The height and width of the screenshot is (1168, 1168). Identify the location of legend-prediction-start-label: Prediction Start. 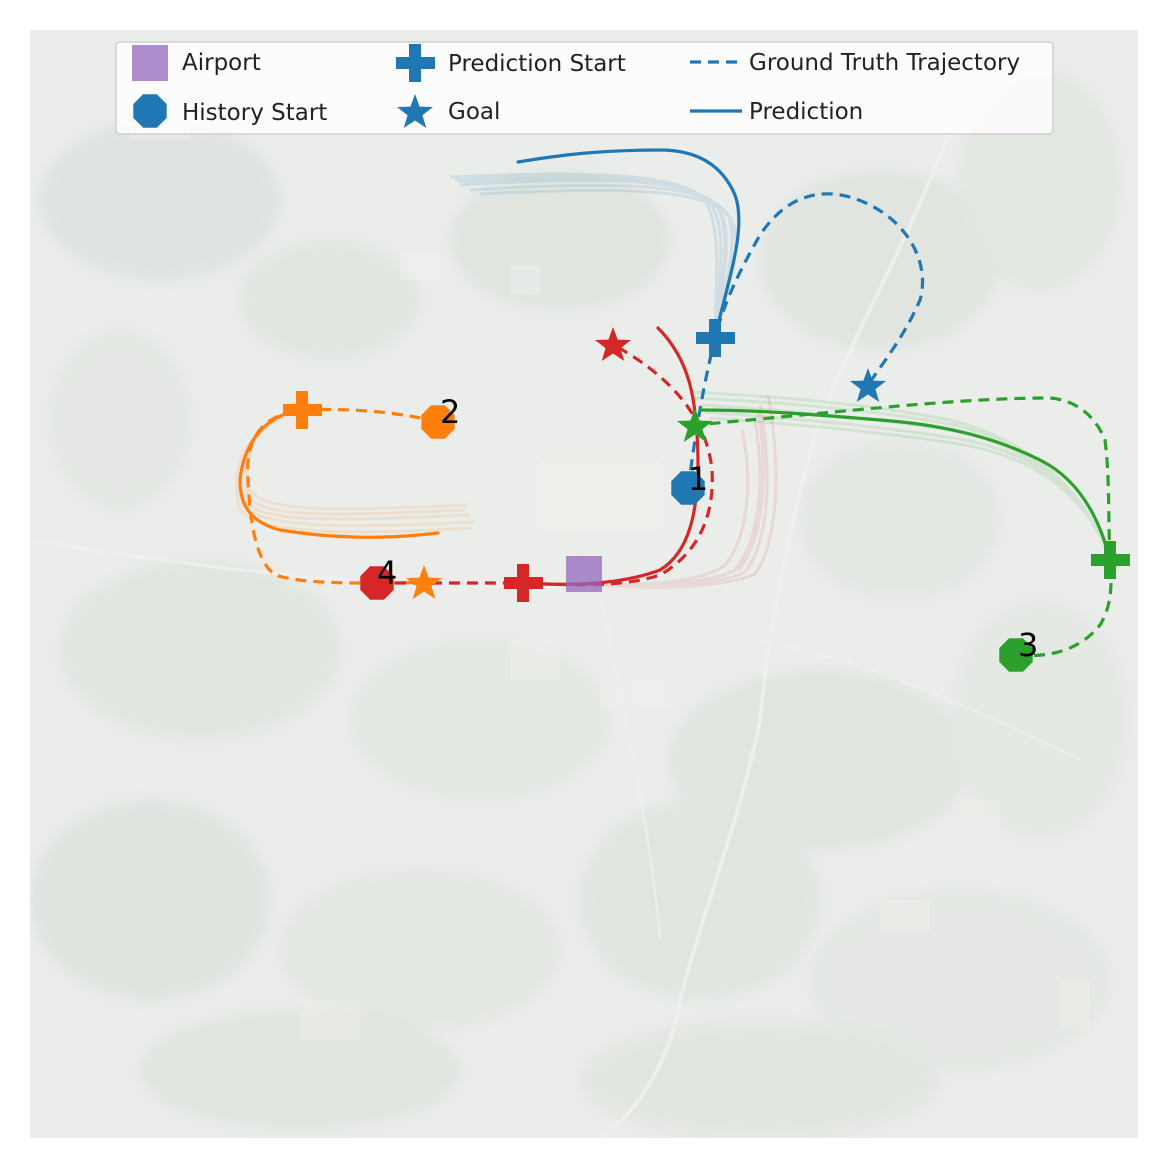
(537, 64).